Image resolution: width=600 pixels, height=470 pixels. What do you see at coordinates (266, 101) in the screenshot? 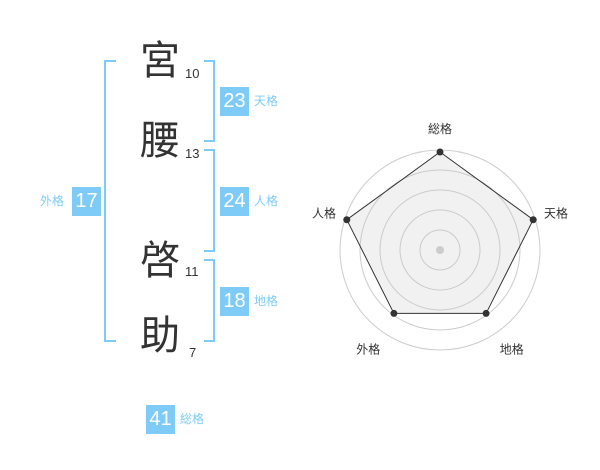
I see `tenkaku-label: 天格` at bounding box center [266, 101].